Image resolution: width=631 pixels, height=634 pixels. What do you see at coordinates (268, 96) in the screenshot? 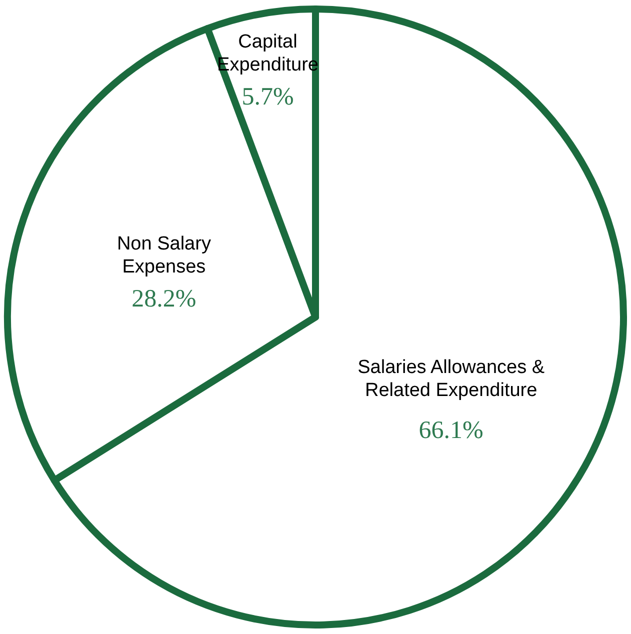
I see `data-label: 5.7%` at bounding box center [268, 96].